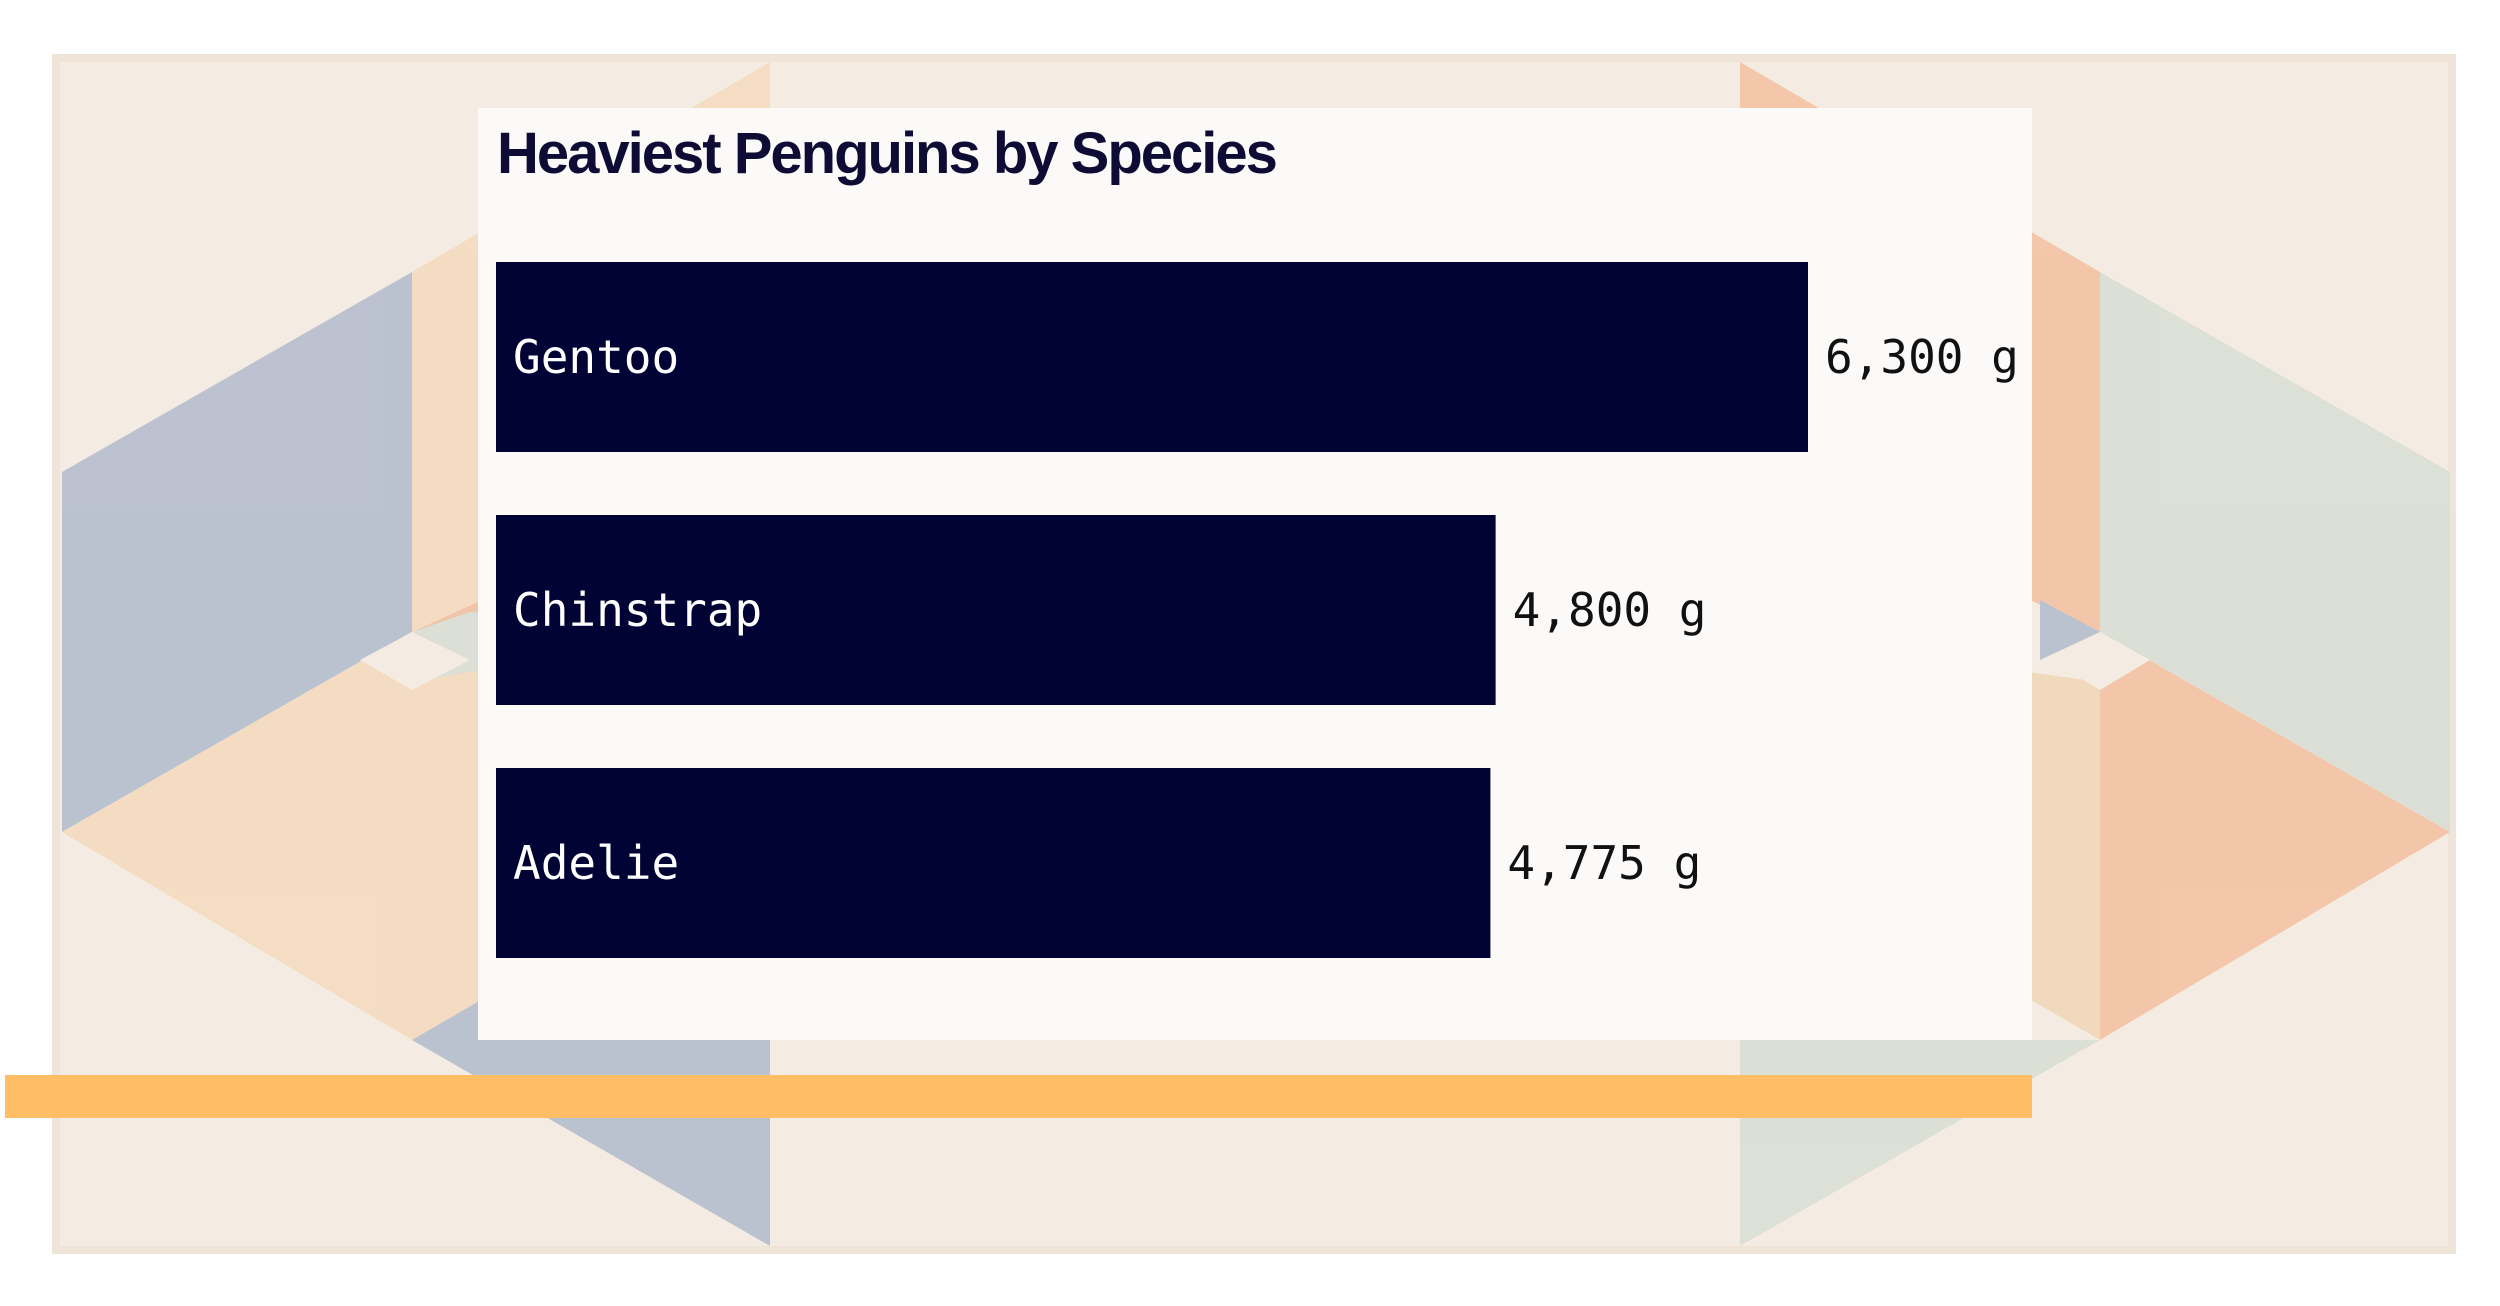 Image resolution: width=2500 pixels, height=1306 pixels. What do you see at coordinates (996, 610) in the screenshot?
I see `bar-chinstrap` at bounding box center [996, 610].